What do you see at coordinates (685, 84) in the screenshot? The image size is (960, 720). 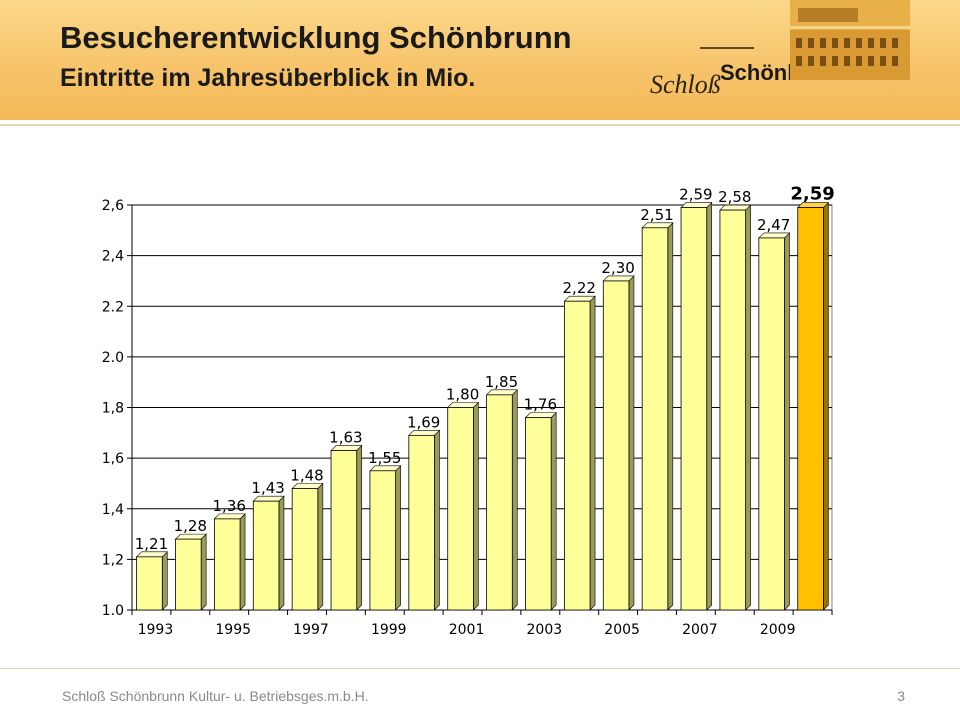 I see `logo-schloss-text: Schloß` at bounding box center [685, 84].